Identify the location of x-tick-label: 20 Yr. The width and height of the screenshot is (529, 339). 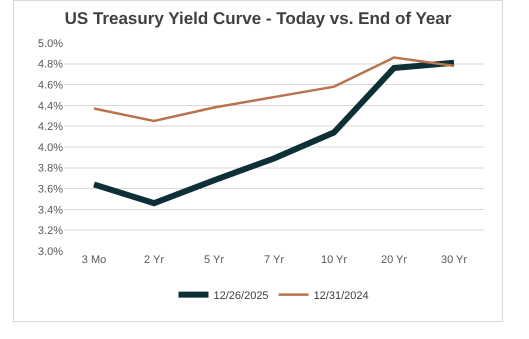
(394, 260).